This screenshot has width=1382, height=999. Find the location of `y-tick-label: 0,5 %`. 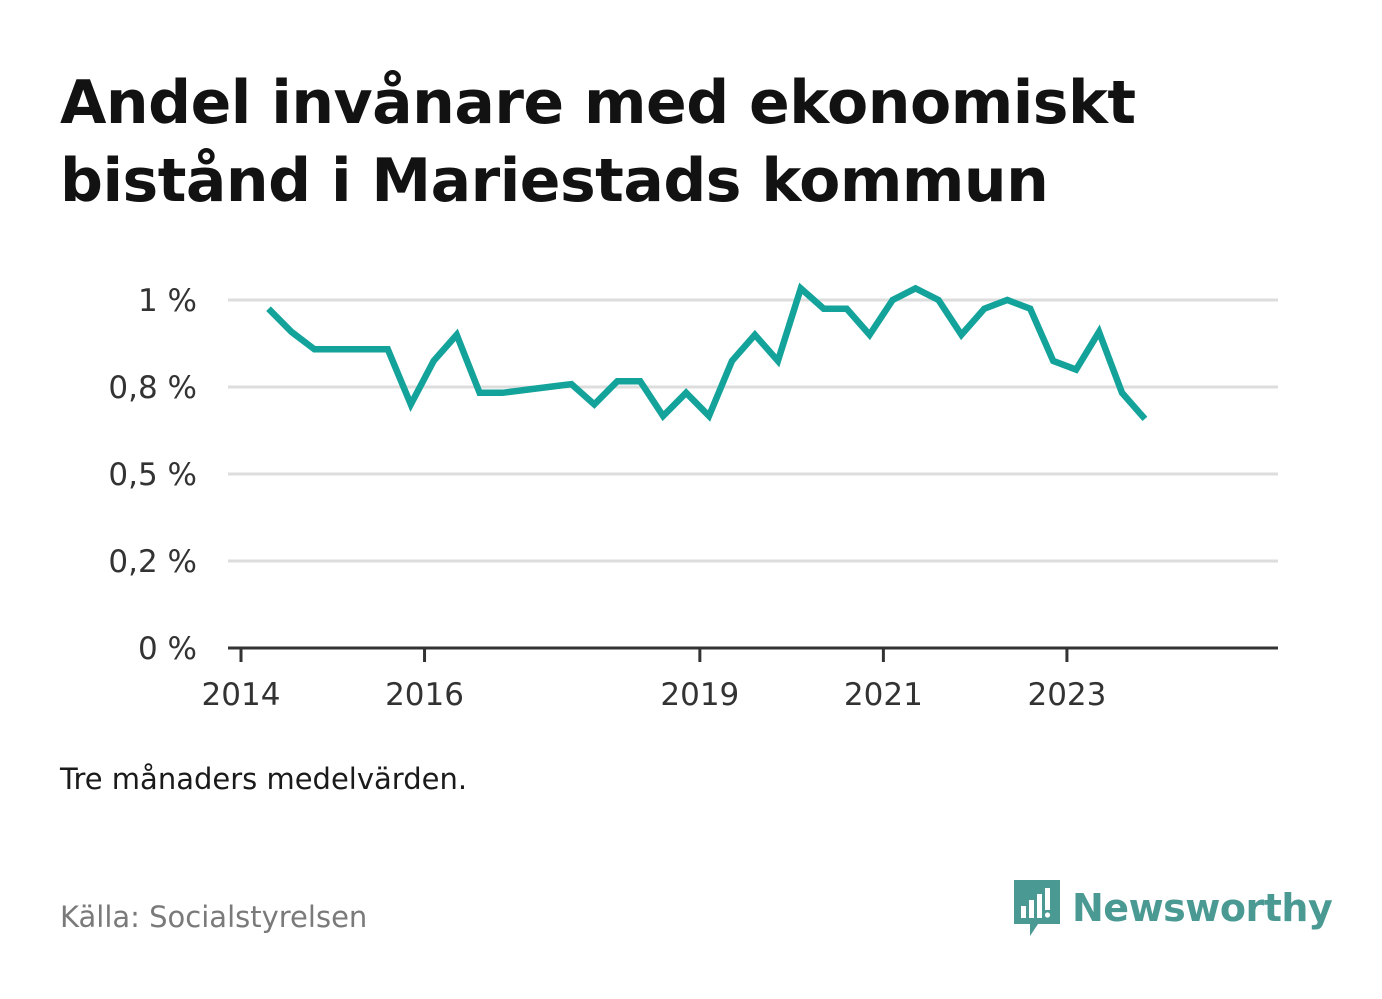

y-tick-label: 0,5 % is located at coordinates (152, 475).